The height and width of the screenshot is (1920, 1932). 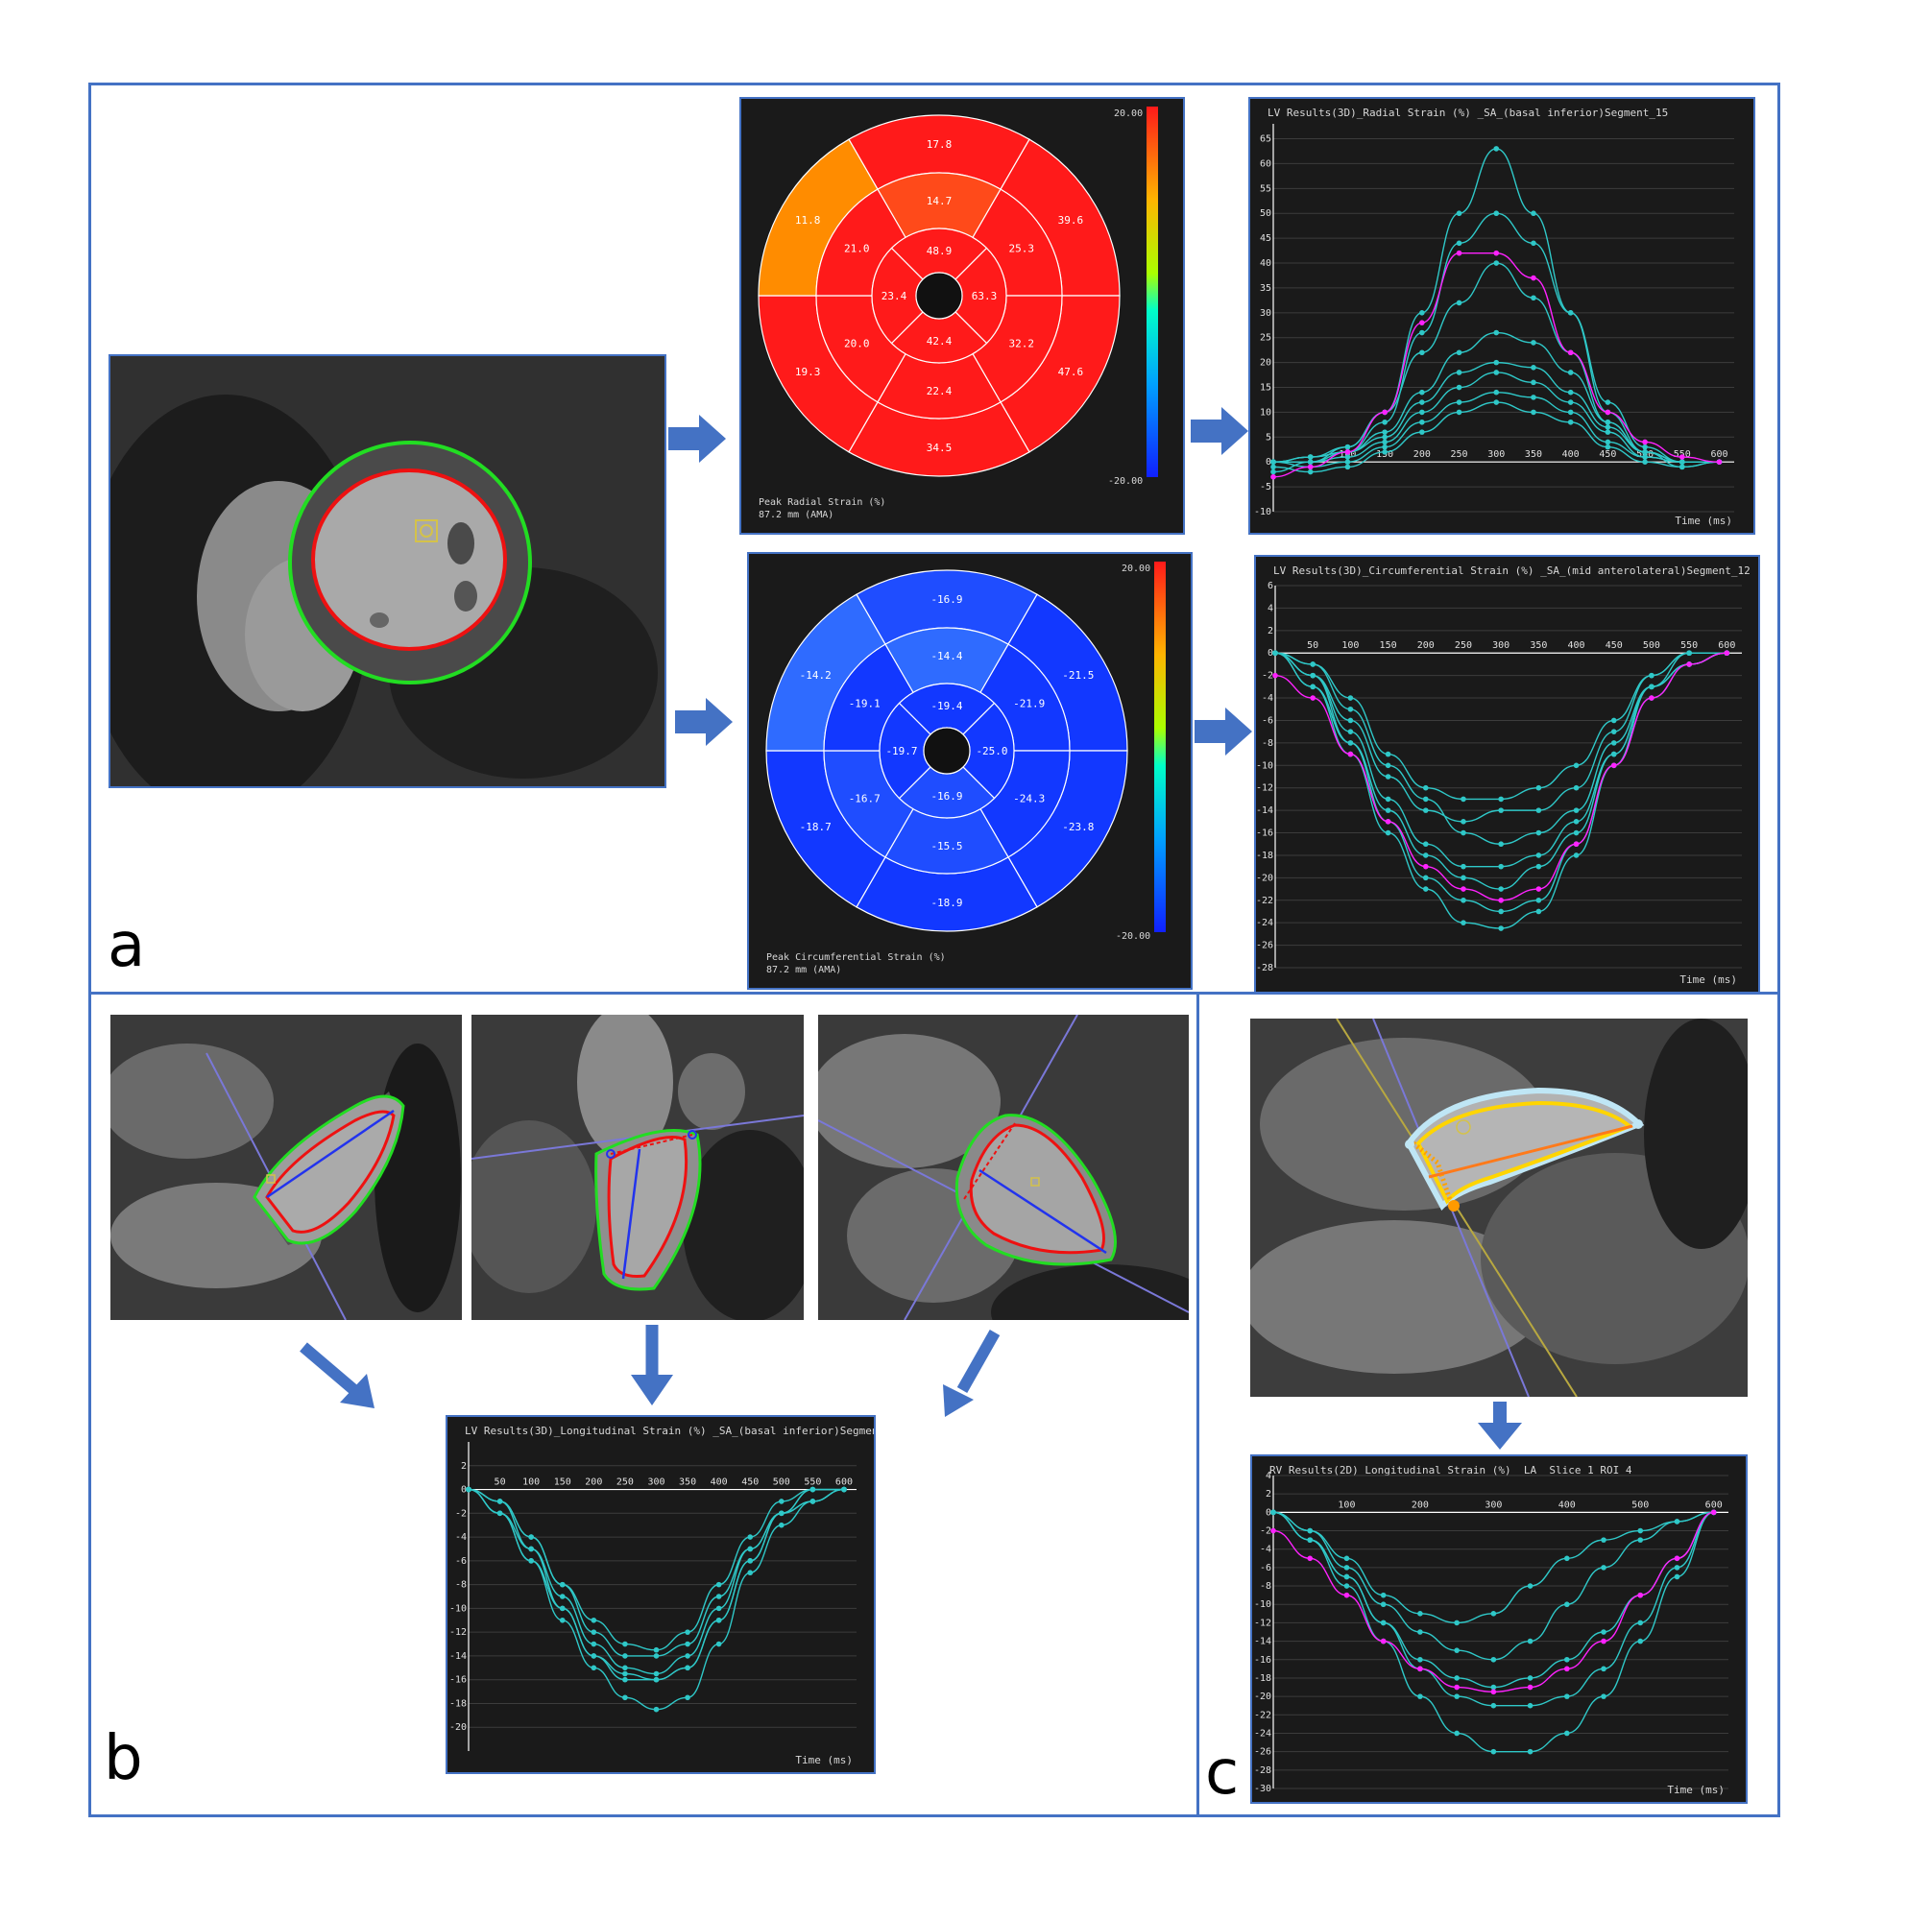 What do you see at coordinates (1533, 455) in the screenshot?
I see `x-tick-label: 350` at bounding box center [1533, 455].